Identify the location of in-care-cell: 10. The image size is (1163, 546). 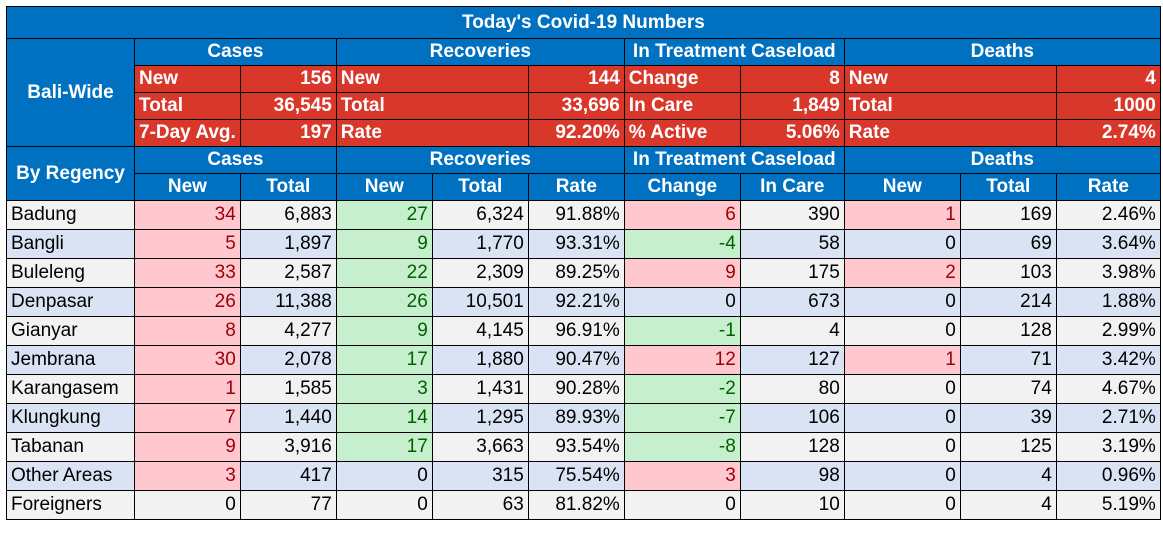
(792, 505).